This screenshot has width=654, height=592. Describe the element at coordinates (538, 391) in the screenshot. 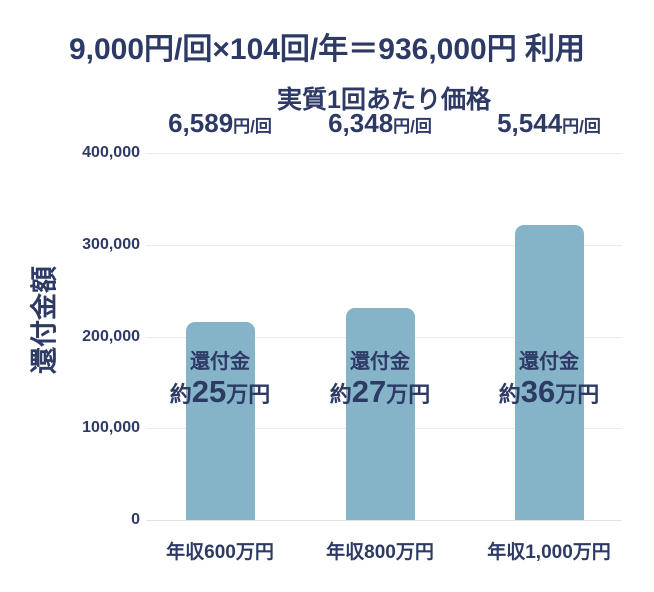

I see `refund-number: 36` at that location.